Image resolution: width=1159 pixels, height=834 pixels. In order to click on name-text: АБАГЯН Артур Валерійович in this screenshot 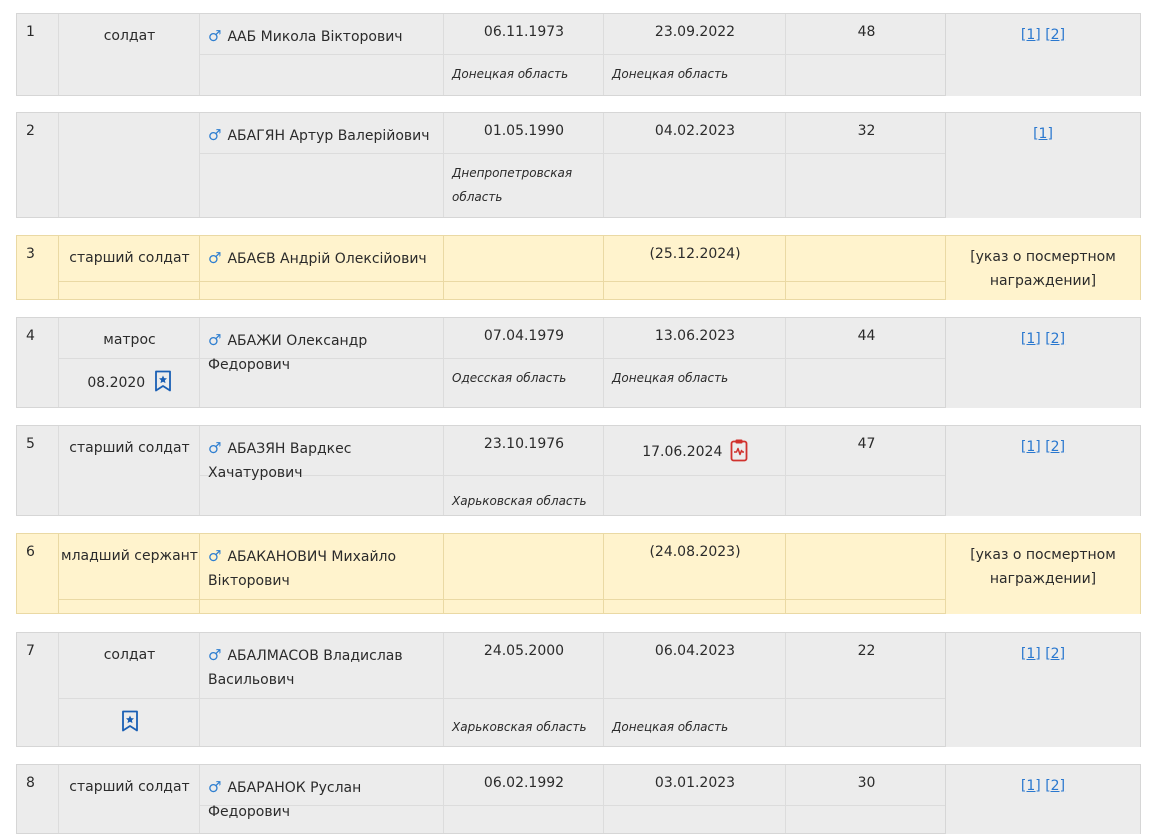, I will do `click(328, 136)`.